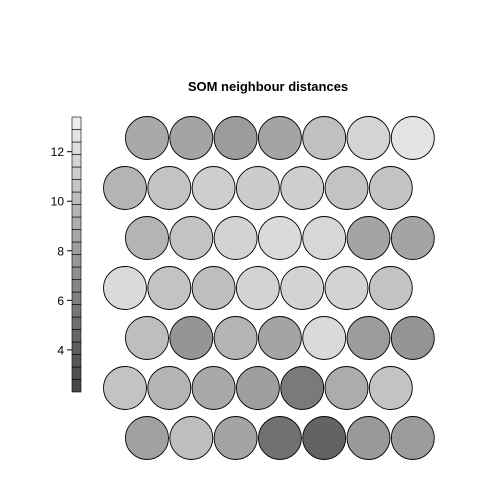 The width and height of the screenshot is (480, 480). Describe the element at coordinates (60, 350) in the screenshot. I see `color-scale-tick-label: 4` at that location.